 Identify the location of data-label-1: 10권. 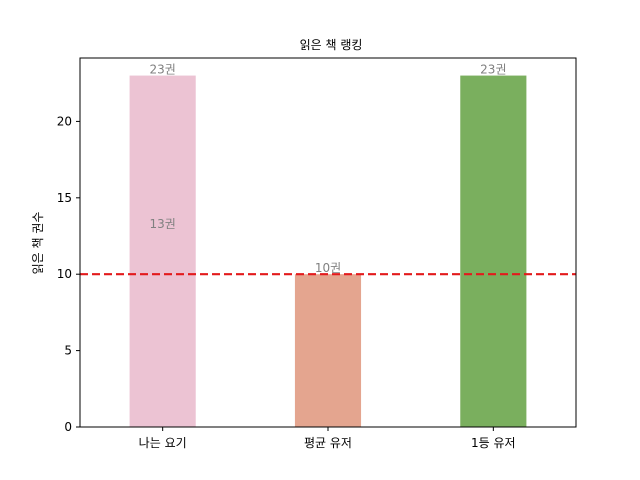
(328, 268).